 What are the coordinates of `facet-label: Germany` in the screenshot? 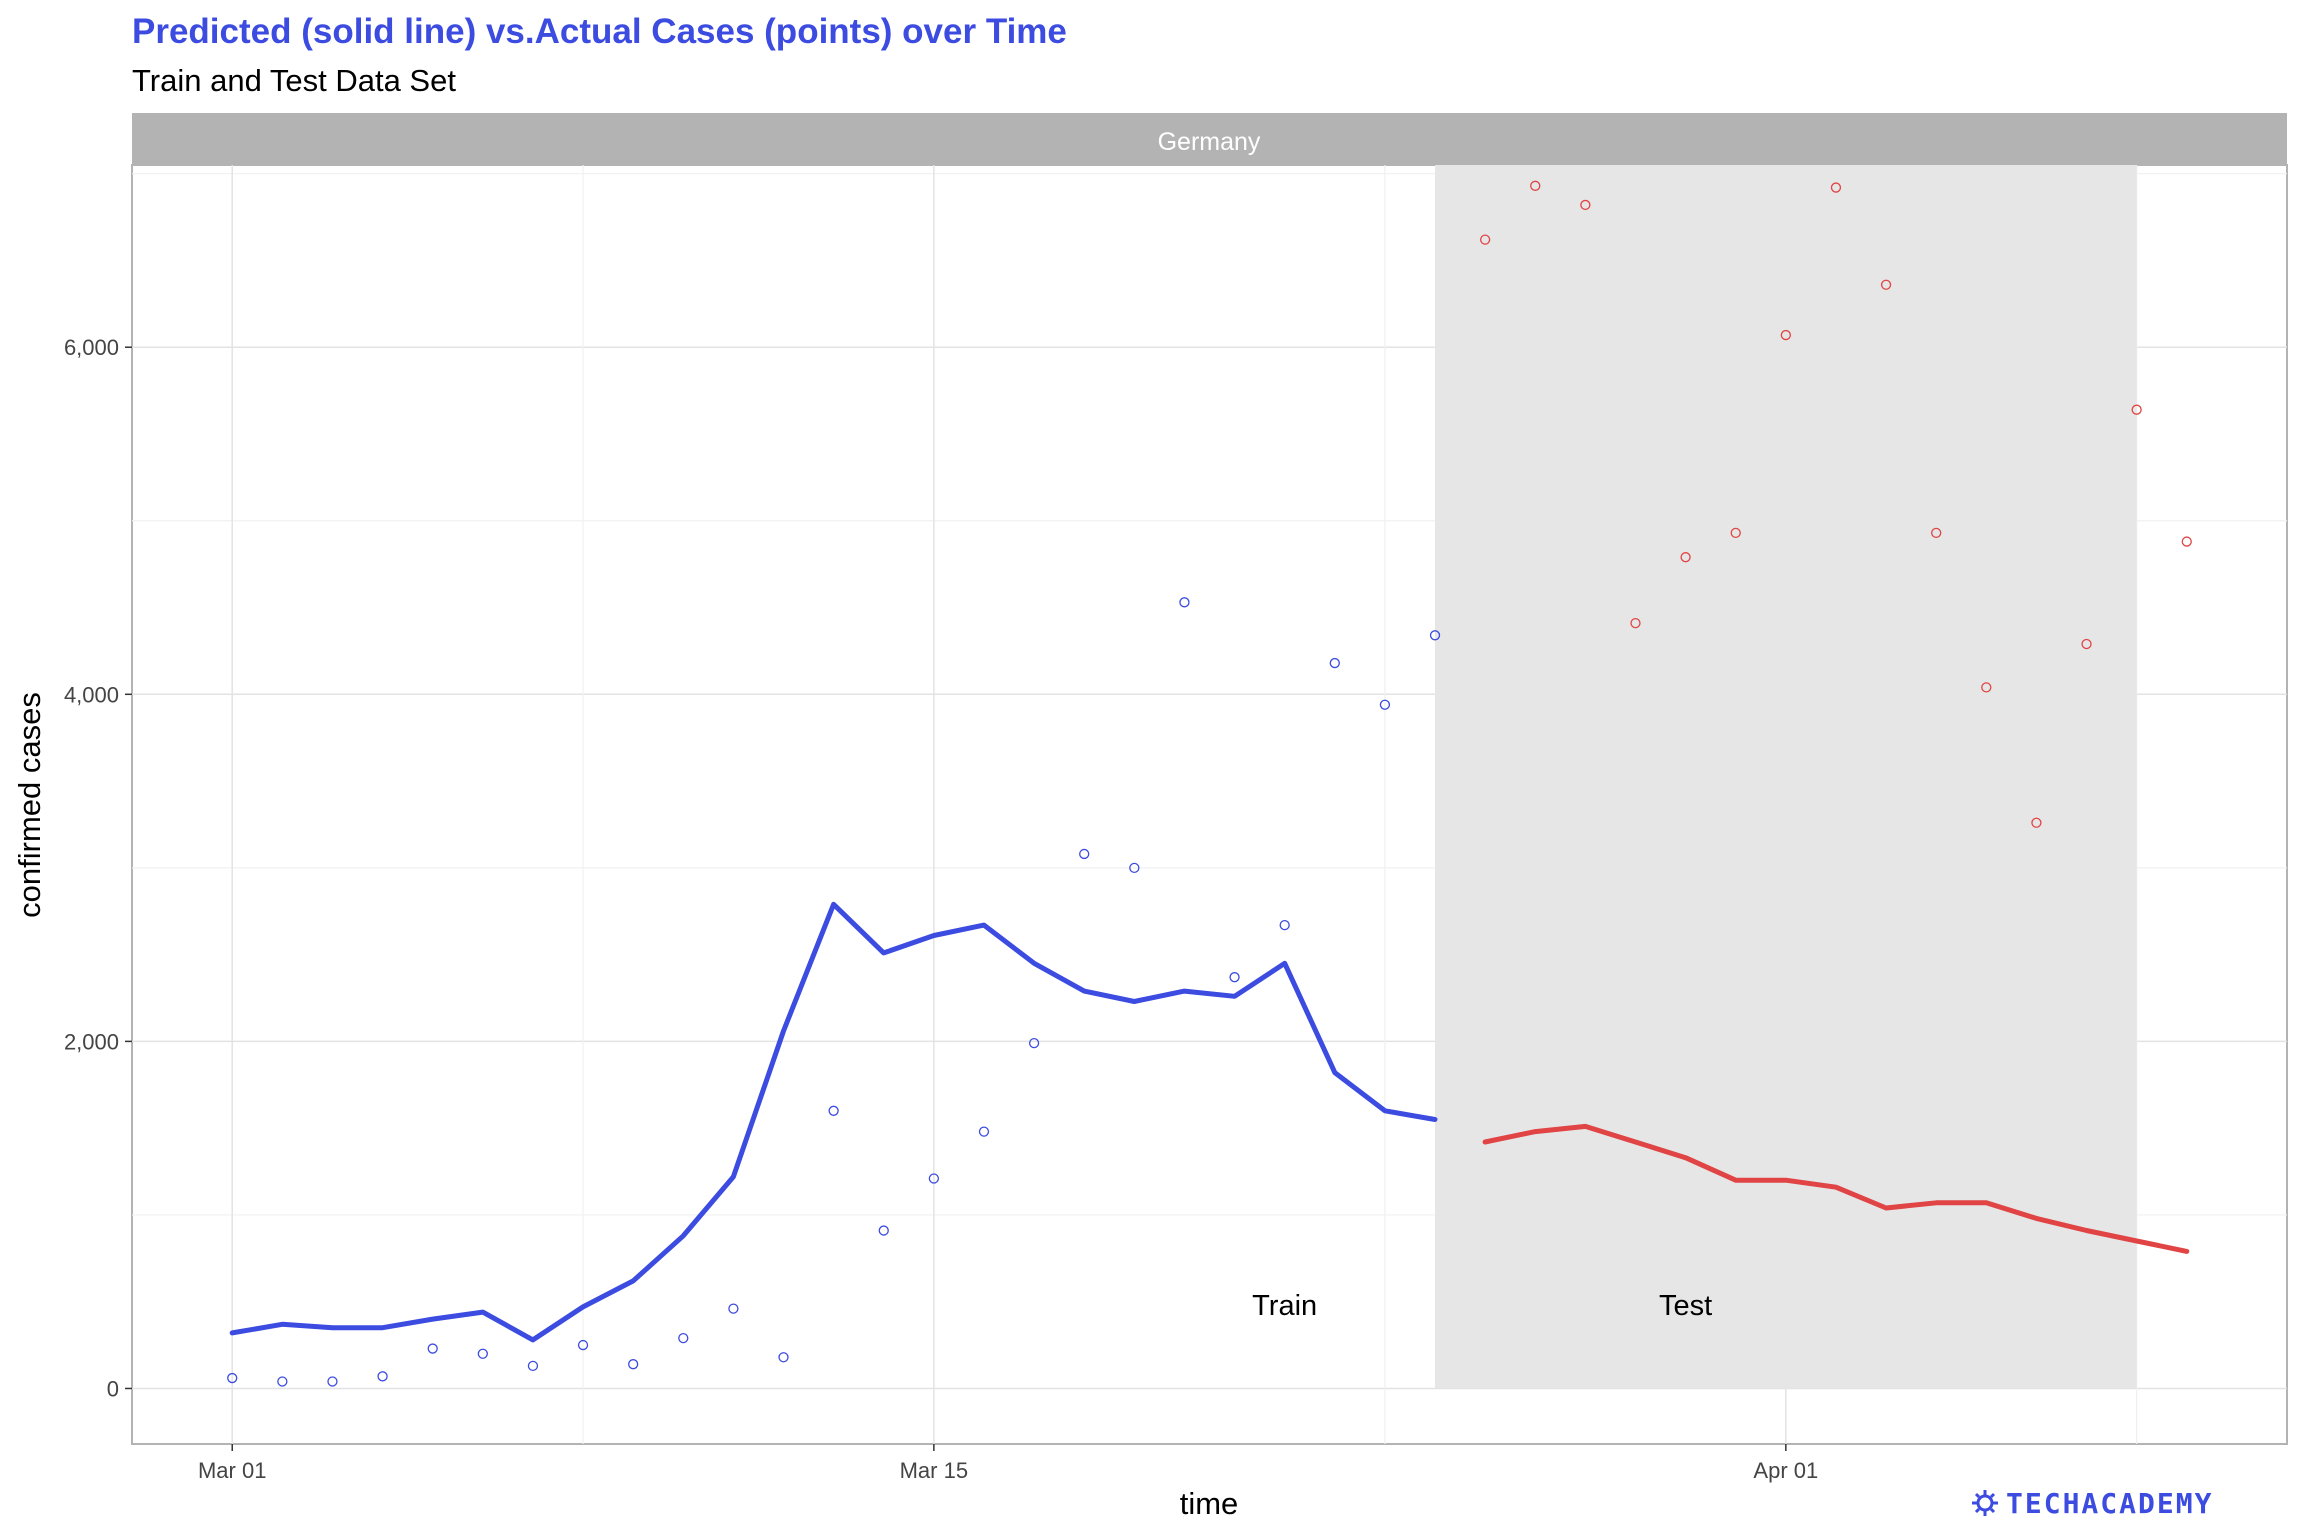 It's located at (1209, 142).